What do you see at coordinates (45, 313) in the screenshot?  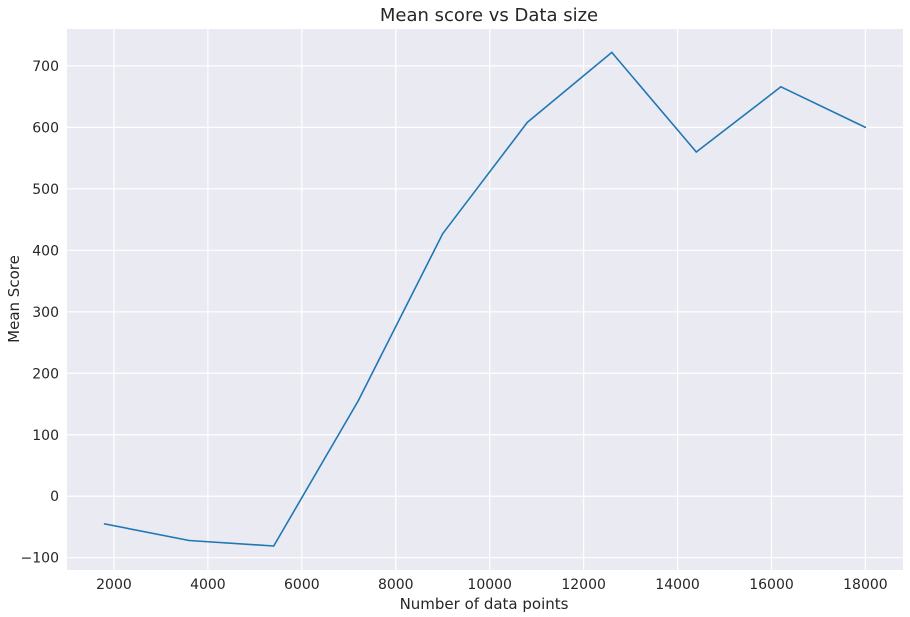 I see `y-tick-label: 300` at bounding box center [45, 313].